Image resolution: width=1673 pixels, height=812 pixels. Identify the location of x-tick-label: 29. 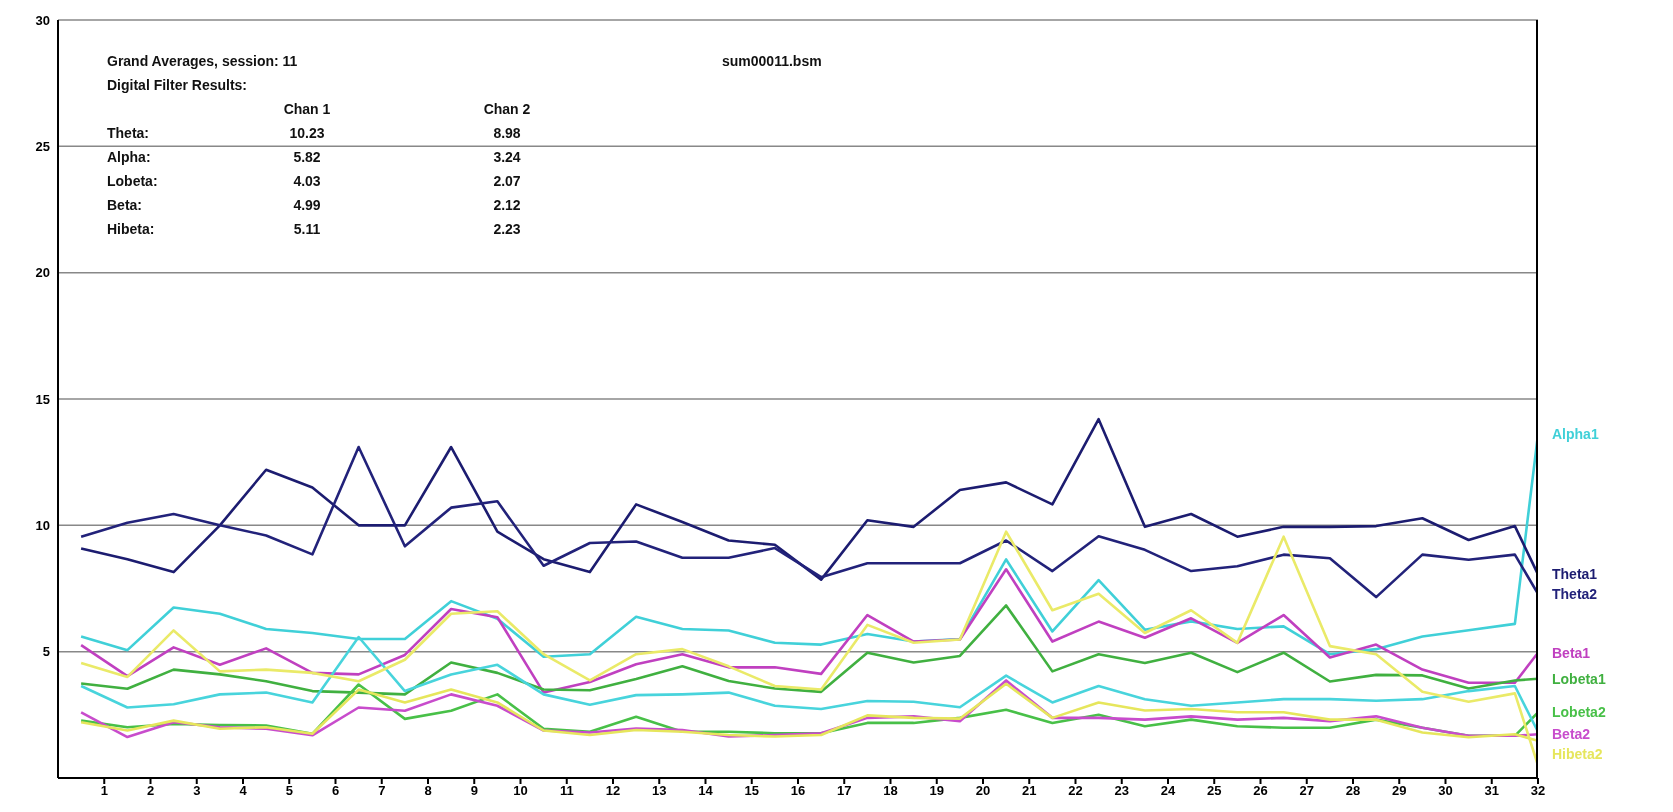
(1399, 791).